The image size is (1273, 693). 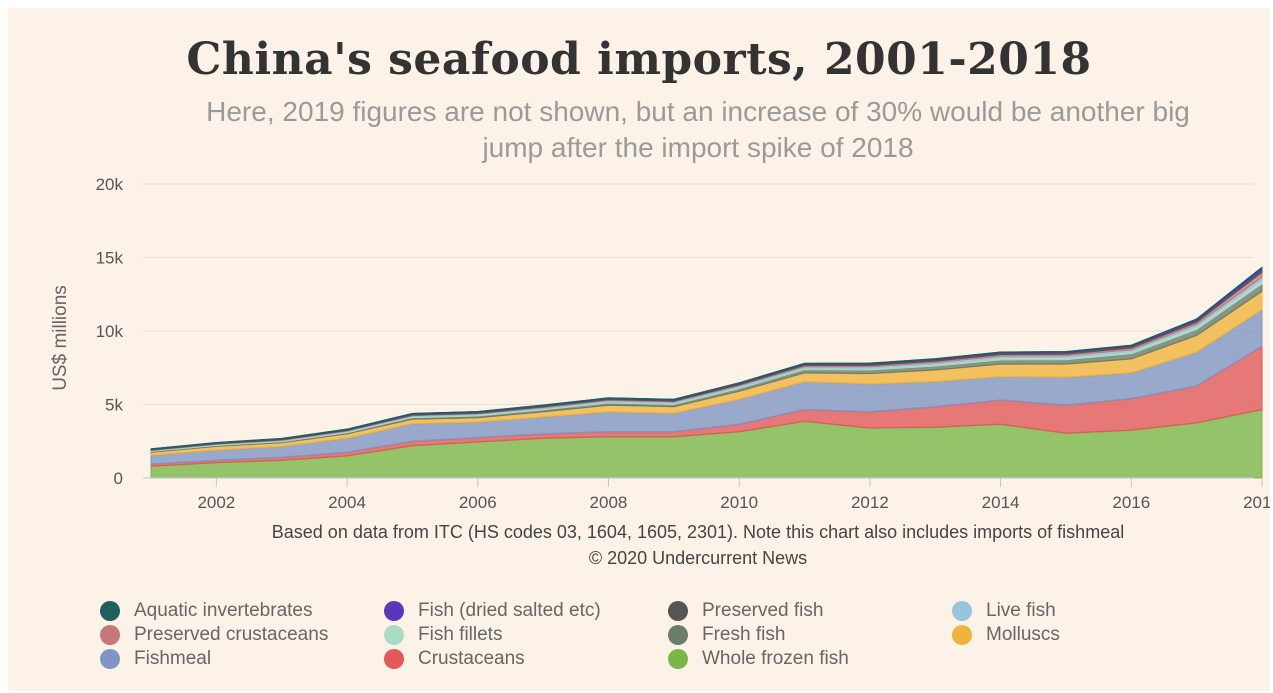 What do you see at coordinates (509, 610) in the screenshot?
I see `legend-label: Fish (dried salted etc)` at bounding box center [509, 610].